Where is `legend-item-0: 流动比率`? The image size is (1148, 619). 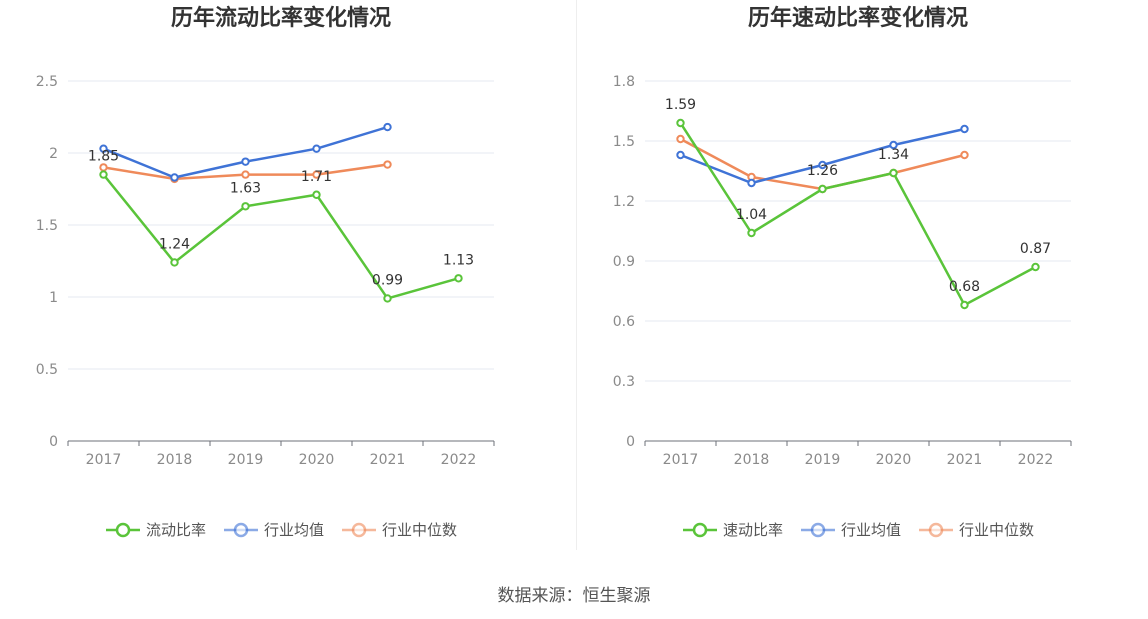 legend-item-0: 流动比率 is located at coordinates (156, 530).